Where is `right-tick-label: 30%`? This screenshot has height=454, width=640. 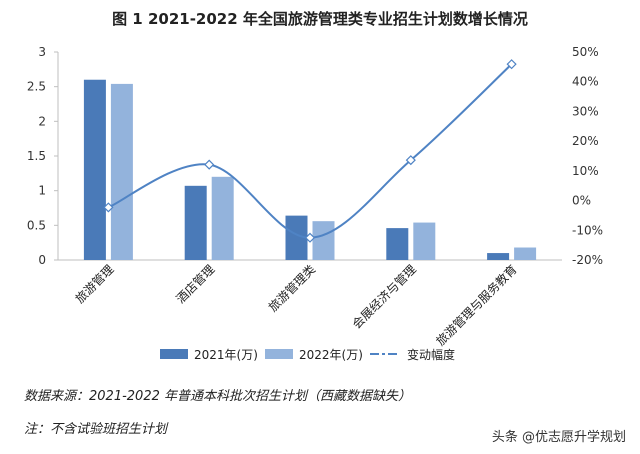
right-tick-label: 30% is located at coordinates (585, 111).